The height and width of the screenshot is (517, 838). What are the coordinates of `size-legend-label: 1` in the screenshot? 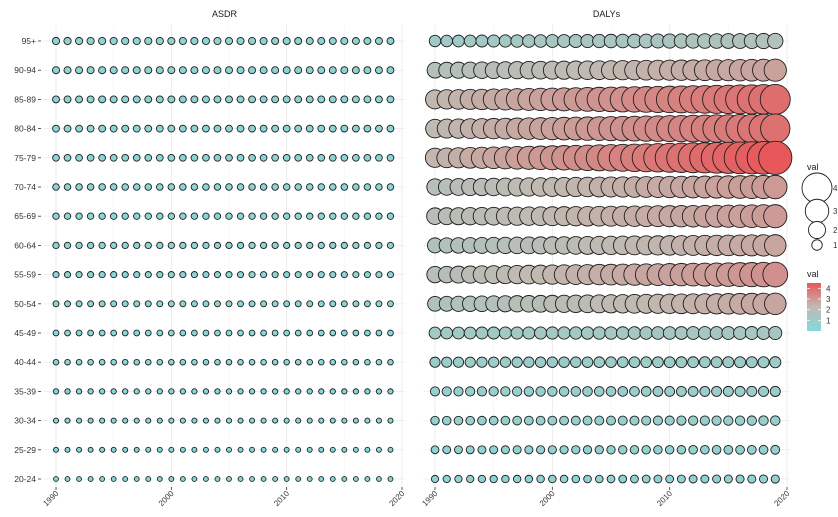 It's located at (835, 245).